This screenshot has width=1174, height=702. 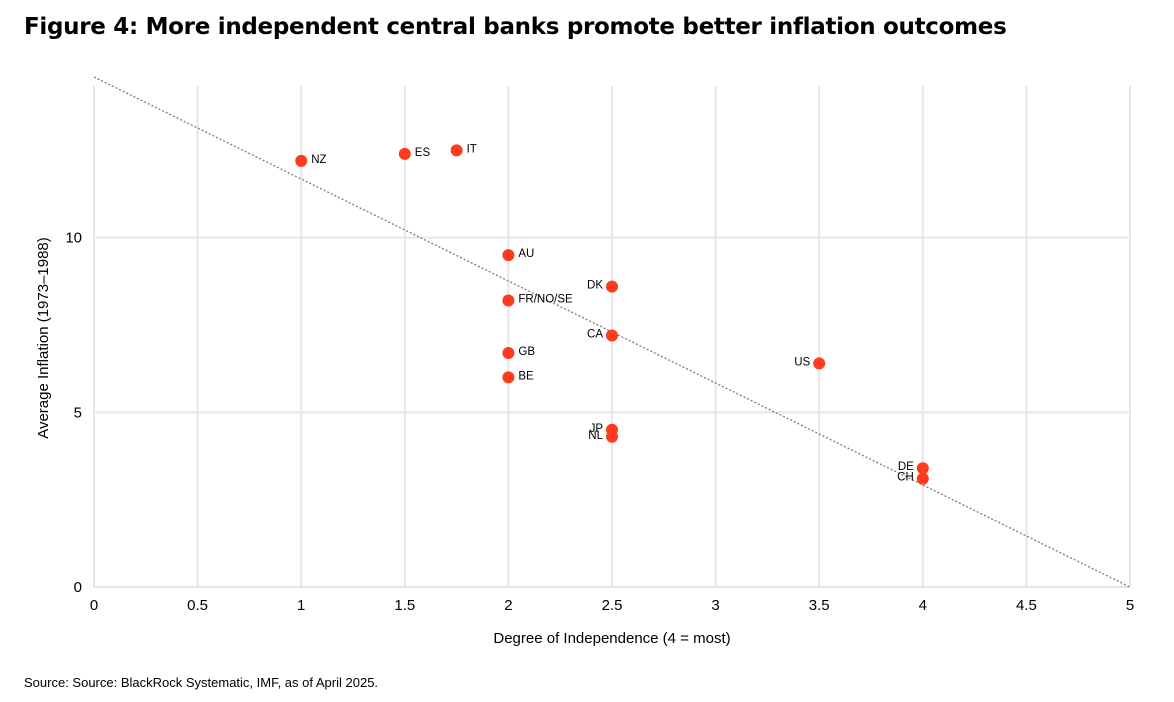 What do you see at coordinates (545, 300) in the screenshot?
I see `point-label: FR/NO/SE` at bounding box center [545, 300].